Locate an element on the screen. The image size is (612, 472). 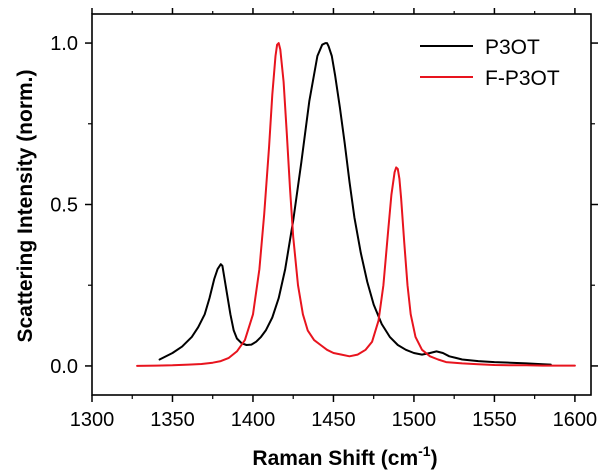
x-axis-title-suffix: ) is located at coordinates (434, 458).